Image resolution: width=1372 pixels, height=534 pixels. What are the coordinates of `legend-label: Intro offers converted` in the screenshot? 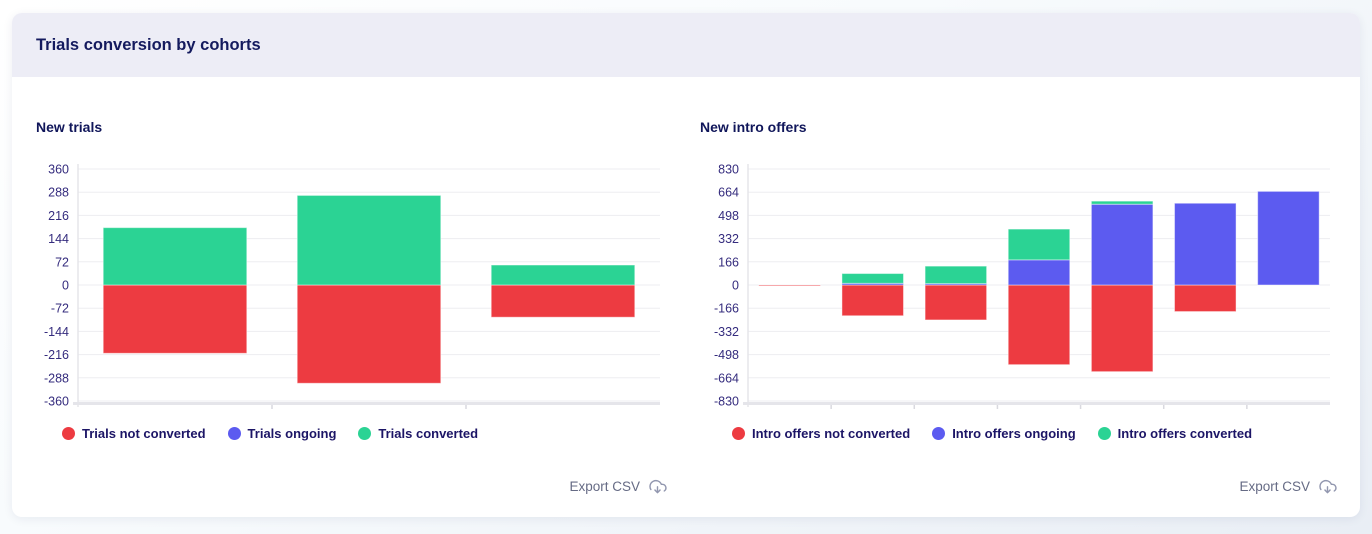 It's located at (1185, 433).